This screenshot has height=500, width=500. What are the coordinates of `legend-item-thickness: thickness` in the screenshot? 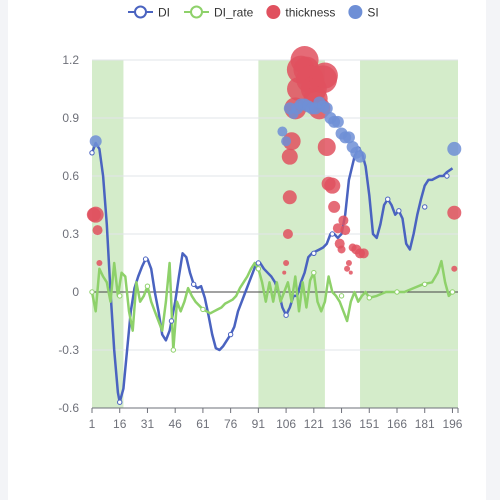 It's located at (300, 12).